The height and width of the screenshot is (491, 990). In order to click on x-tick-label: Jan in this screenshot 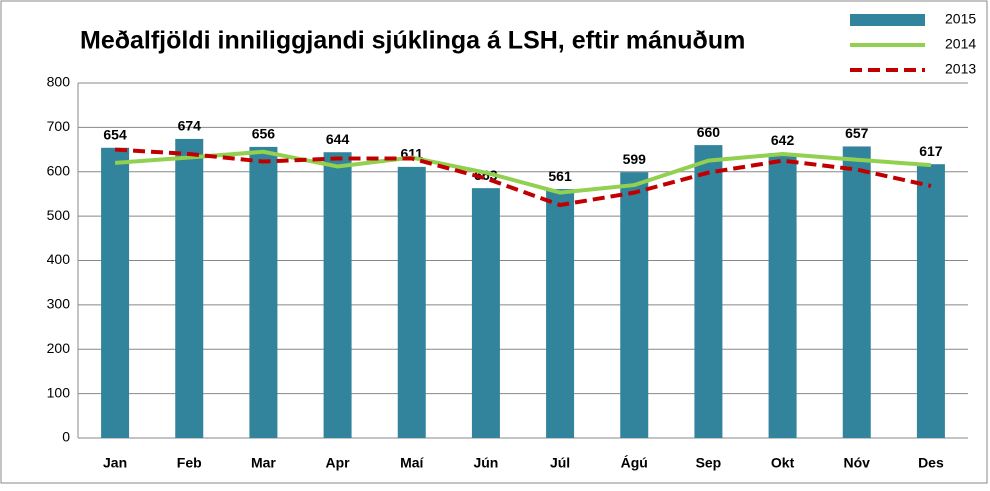, I will do `click(115, 463)`.